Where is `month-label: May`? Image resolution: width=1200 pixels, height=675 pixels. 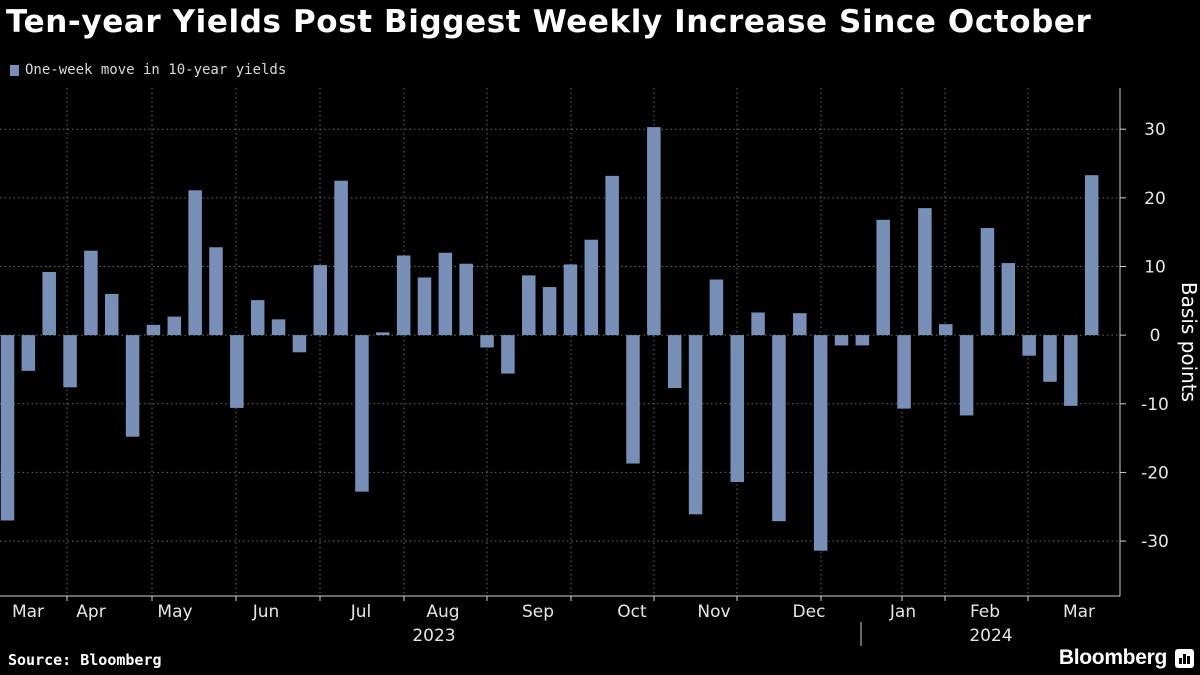 month-label: May is located at coordinates (174, 612).